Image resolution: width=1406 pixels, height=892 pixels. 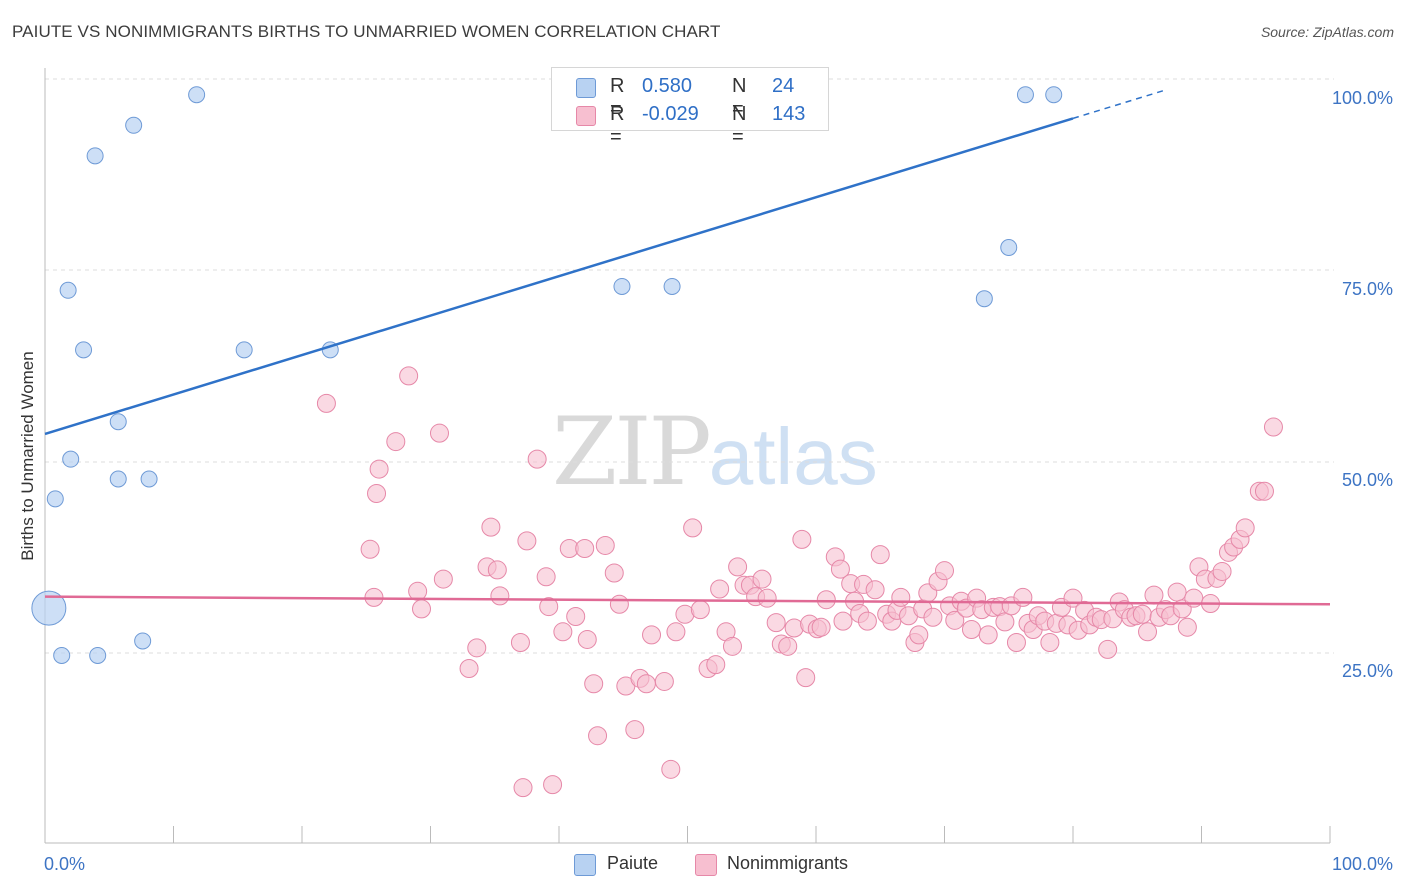 I want to click on watermark-atlas: atlas, so click(x=793, y=456).